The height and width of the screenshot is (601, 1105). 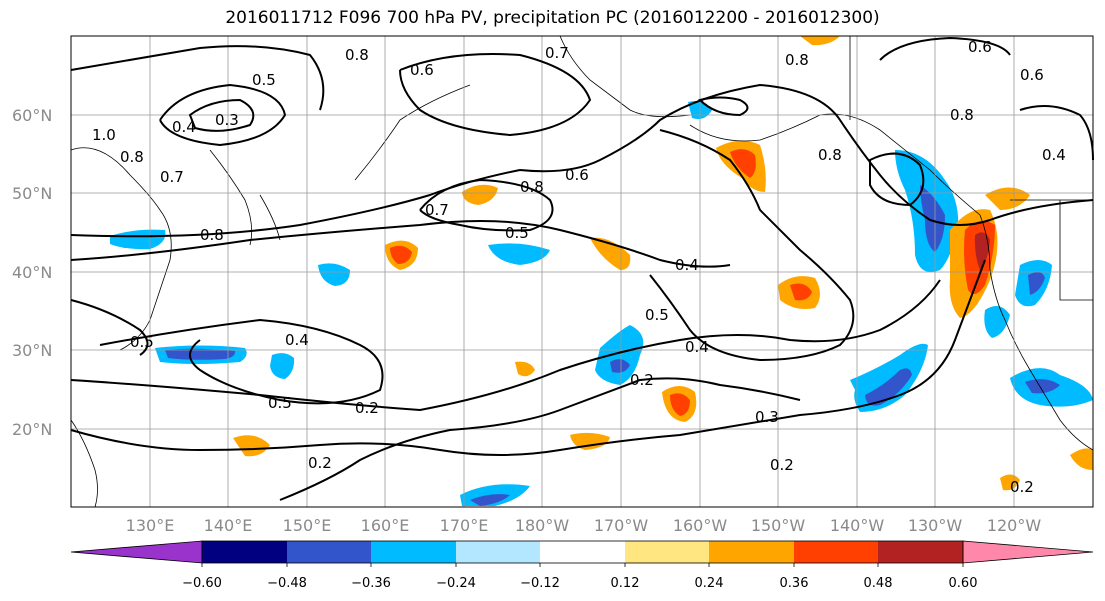 What do you see at coordinates (32, 193) in the screenshot?
I see `lat-label: 50°N` at bounding box center [32, 193].